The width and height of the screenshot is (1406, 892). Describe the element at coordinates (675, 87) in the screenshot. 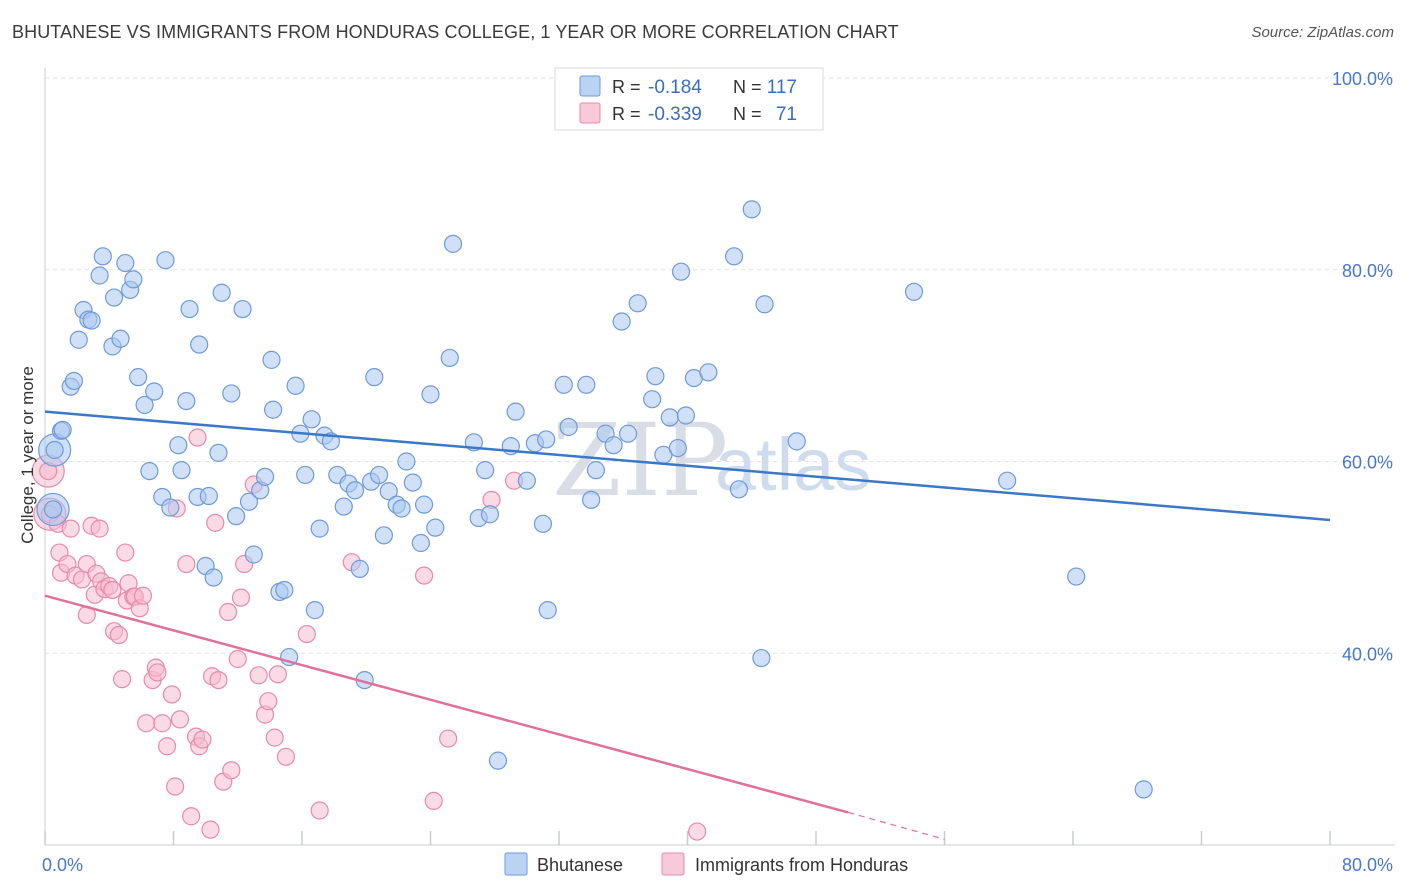

I see `legend-r-value-1: -0.184` at that location.